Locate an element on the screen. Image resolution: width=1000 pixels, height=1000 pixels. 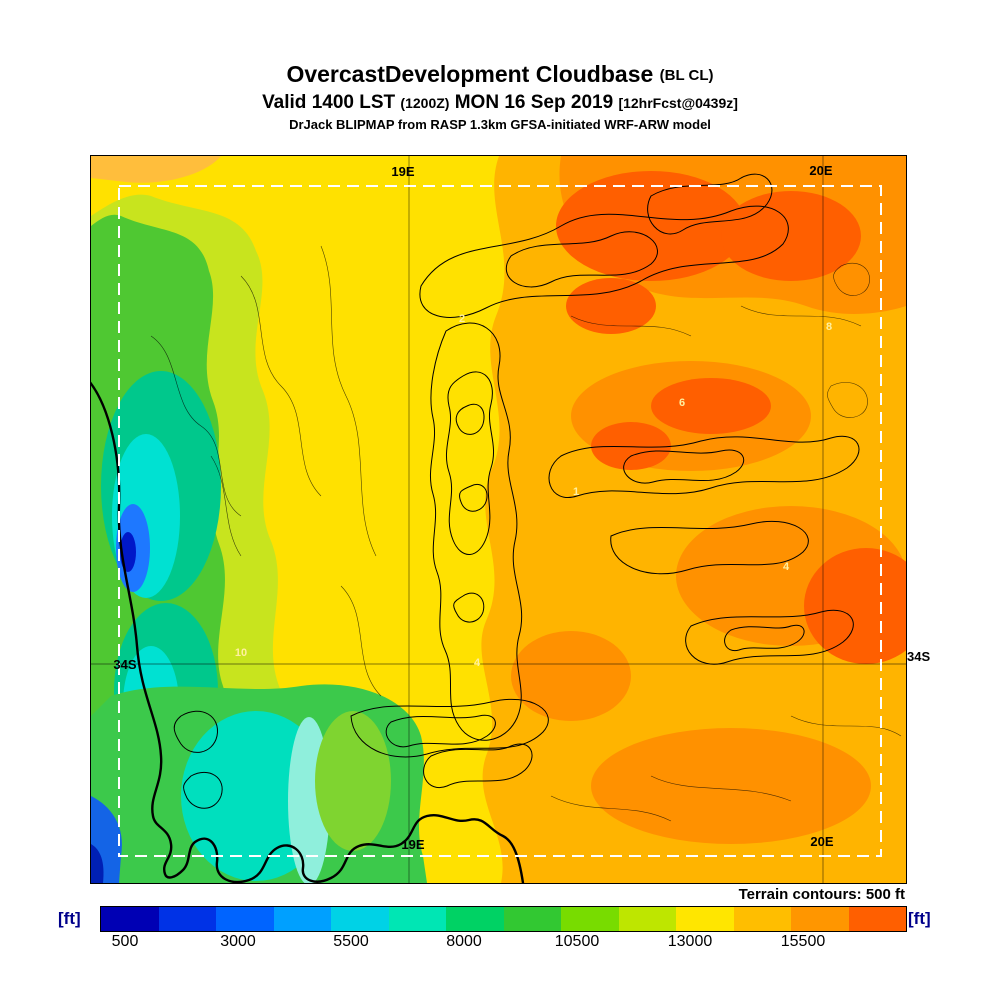
colorbar-tick: 13000 is located at coordinates (690, 941).